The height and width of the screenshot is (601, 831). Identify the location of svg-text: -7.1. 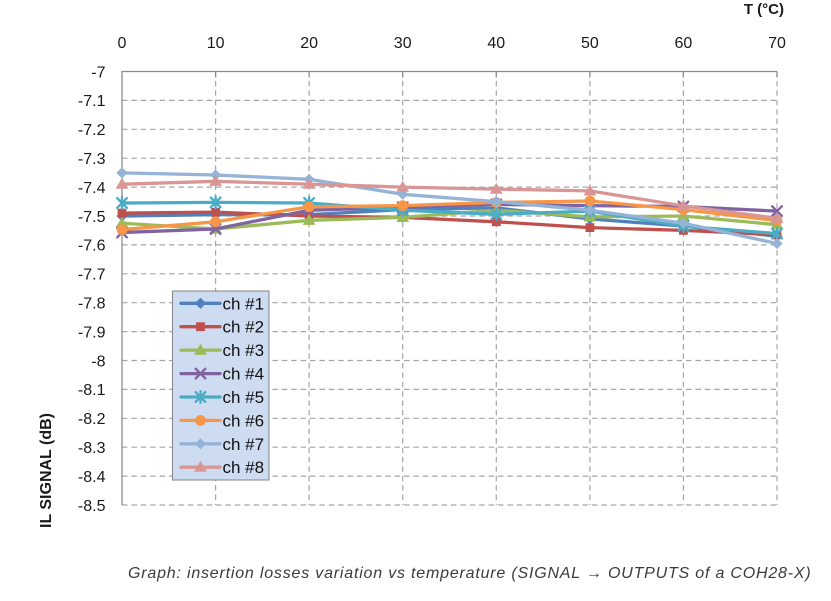
(92, 101).